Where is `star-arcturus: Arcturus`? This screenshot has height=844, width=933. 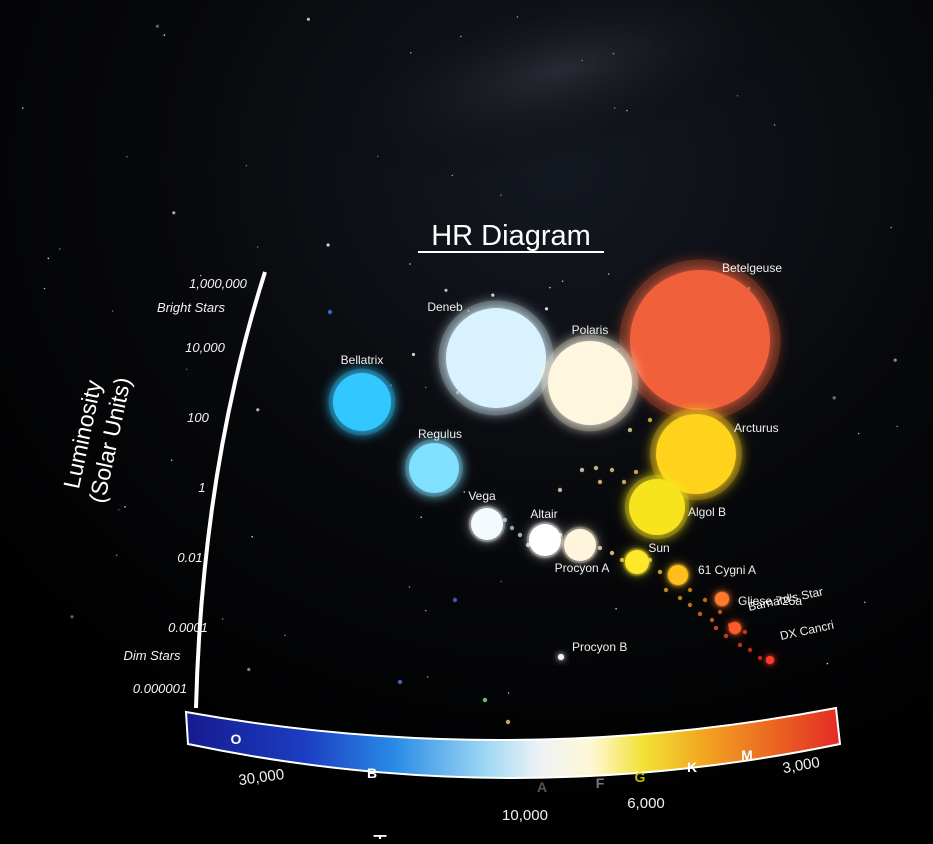
star-arcturus: Arcturus is located at coordinates (714, 454).